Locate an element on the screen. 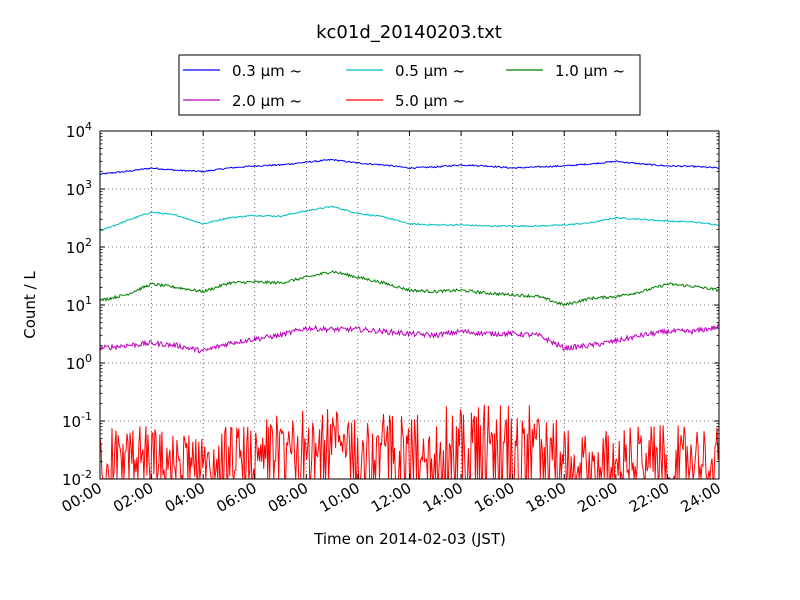 The image size is (800, 600). y-tick-label: 10² is located at coordinates (79, 246).